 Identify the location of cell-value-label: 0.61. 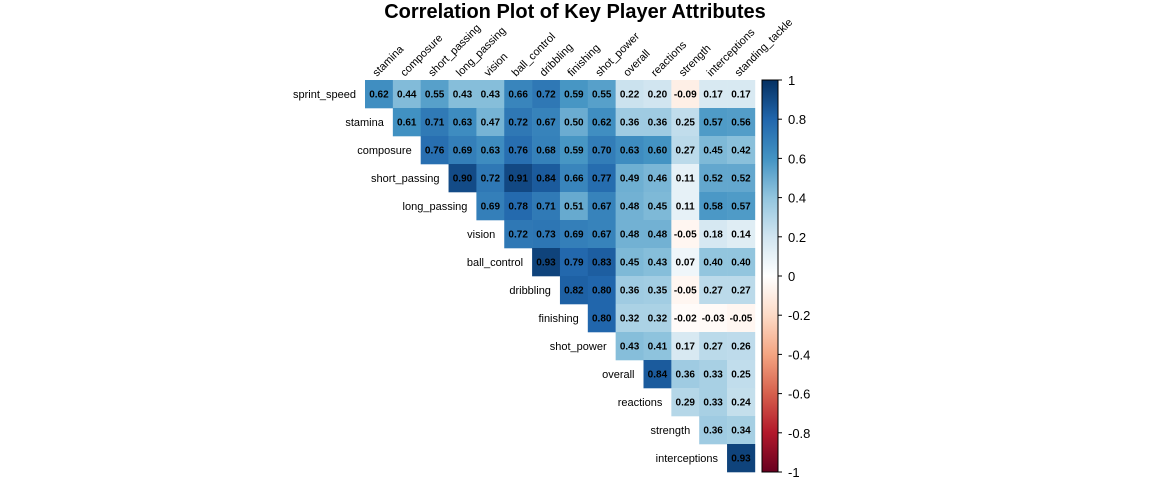
(407, 123).